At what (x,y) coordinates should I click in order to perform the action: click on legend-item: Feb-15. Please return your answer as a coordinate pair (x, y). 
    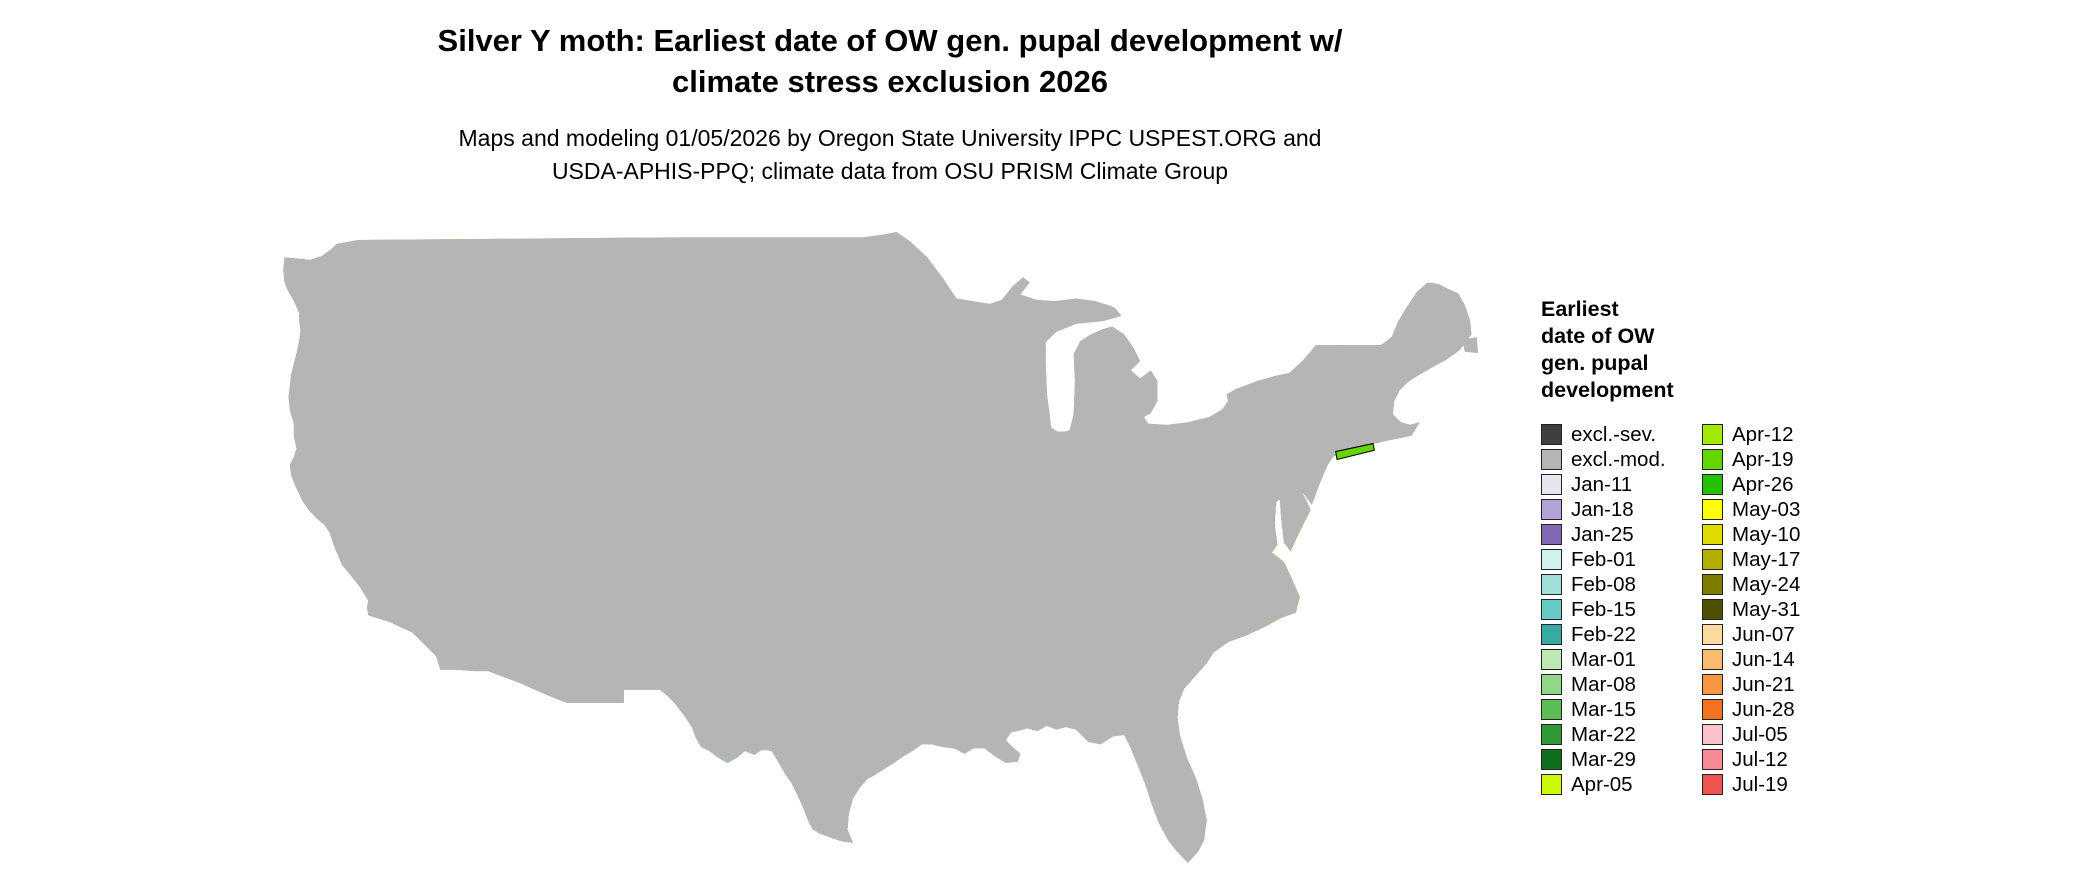
    Looking at the image, I should click on (1621, 609).